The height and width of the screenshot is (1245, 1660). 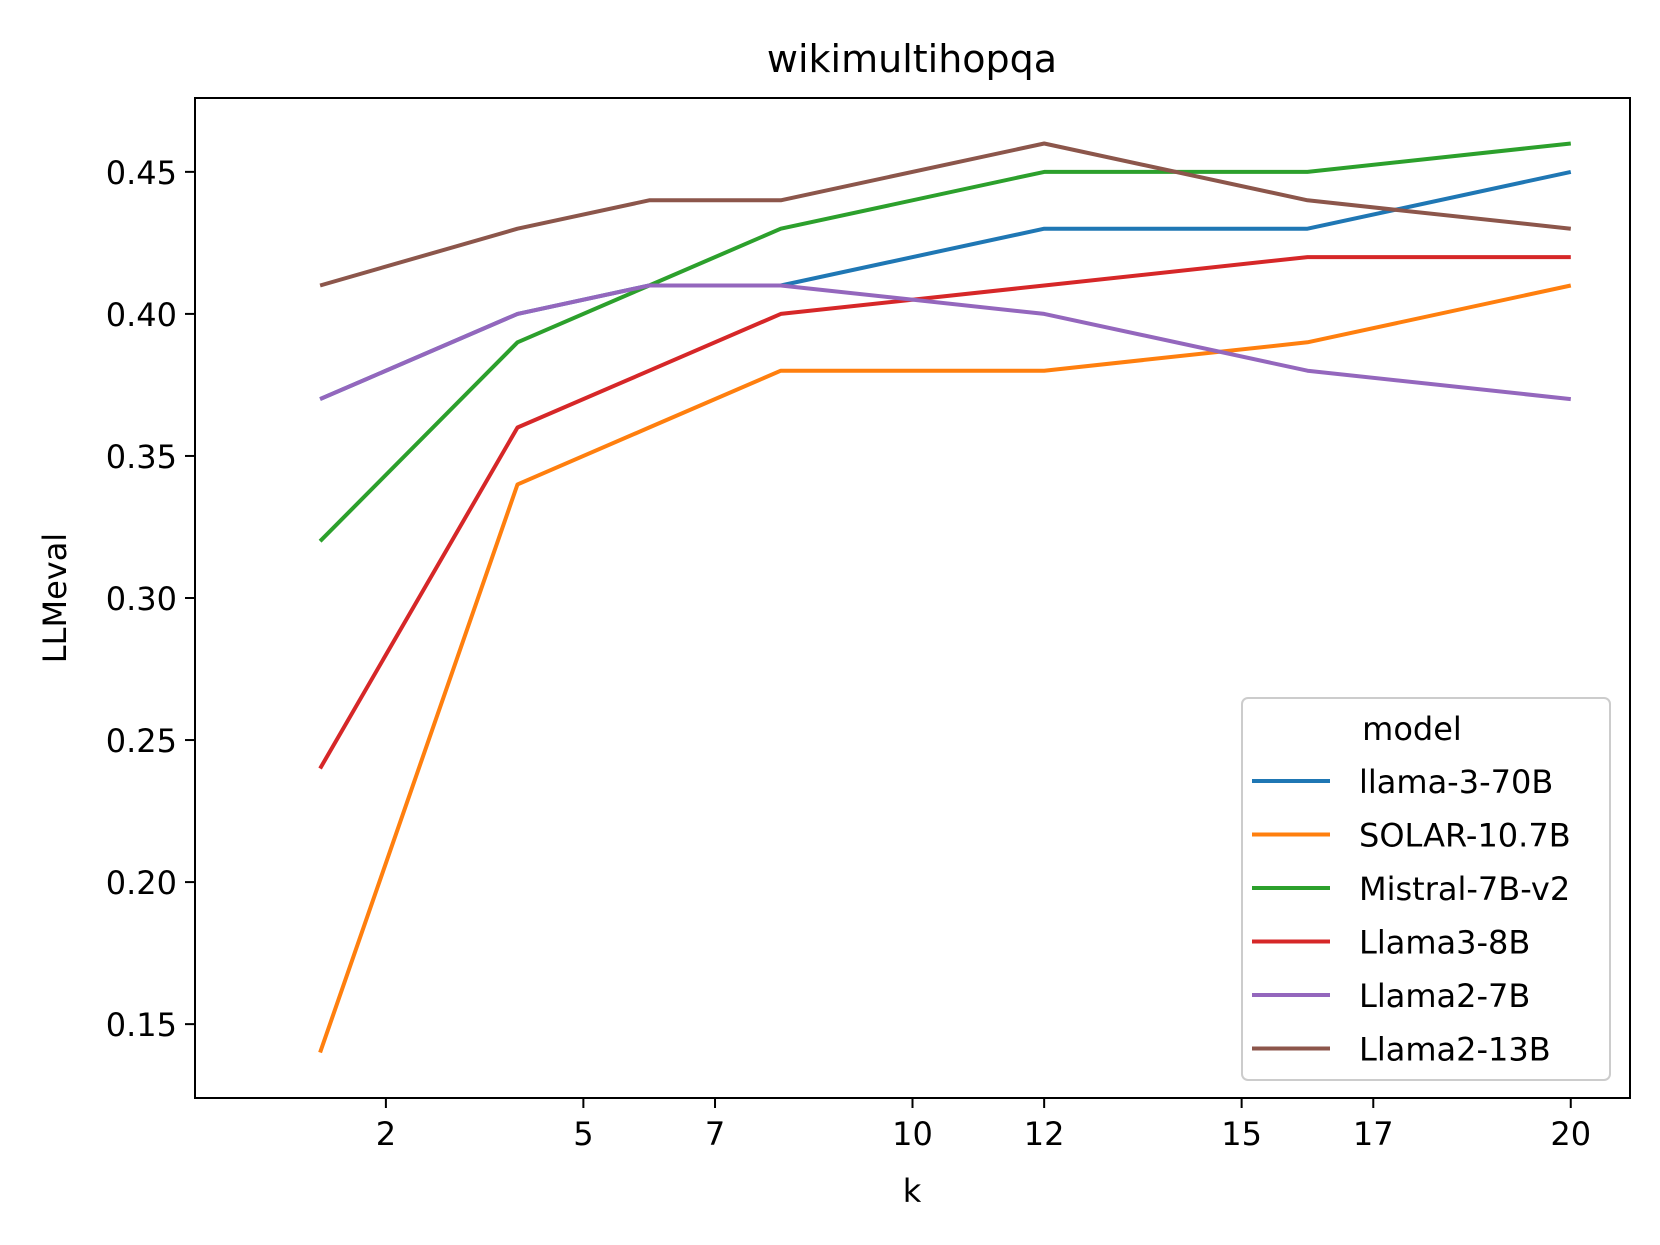 What do you see at coordinates (141, 457) in the screenshot?
I see `y-tick-label: 0.35` at bounding box center [141, 457].